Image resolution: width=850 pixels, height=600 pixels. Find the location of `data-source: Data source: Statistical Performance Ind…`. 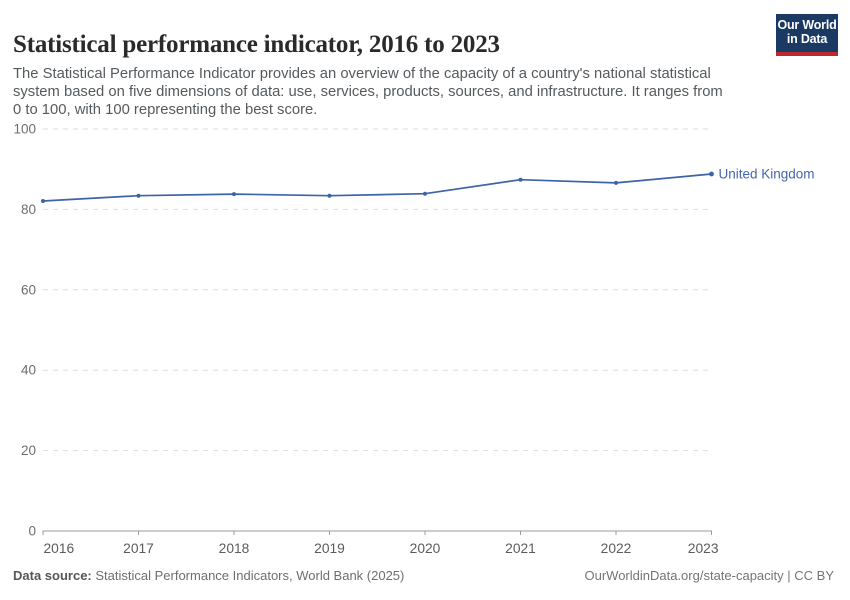

data-source: Data source: Statistical Performance Ind… is located at coordinates (208, 575).